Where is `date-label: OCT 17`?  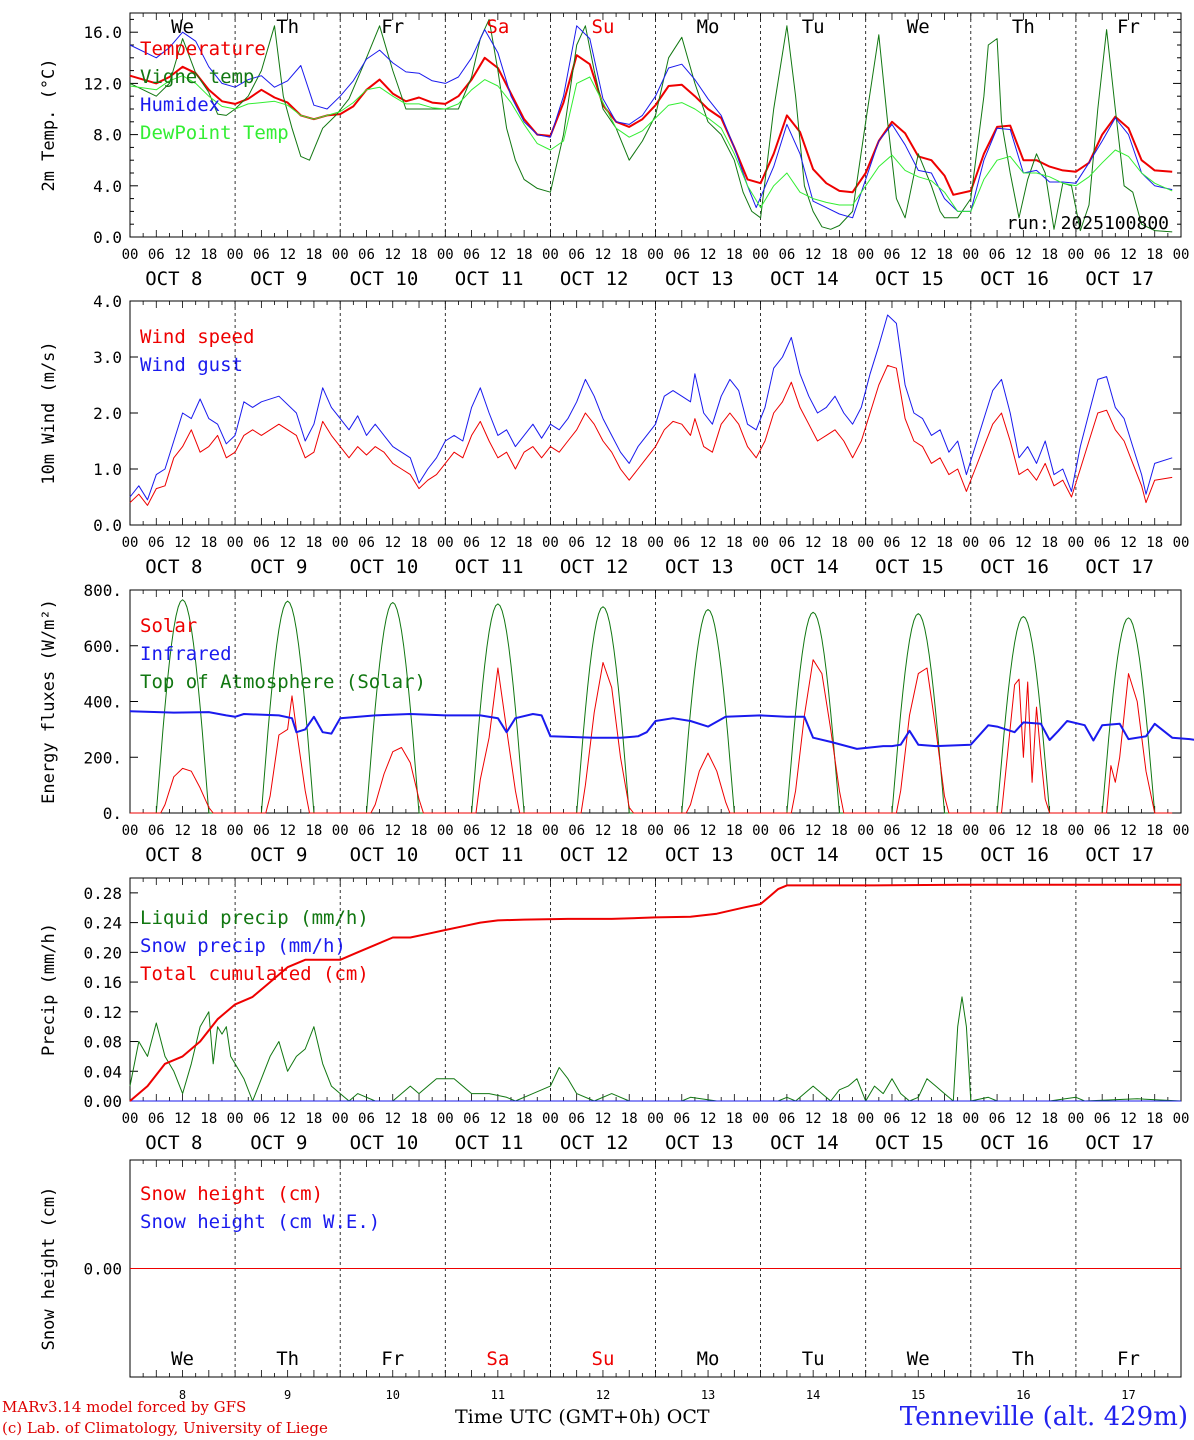
date-label: OCT 17 is located at coordinates (1119, 567).